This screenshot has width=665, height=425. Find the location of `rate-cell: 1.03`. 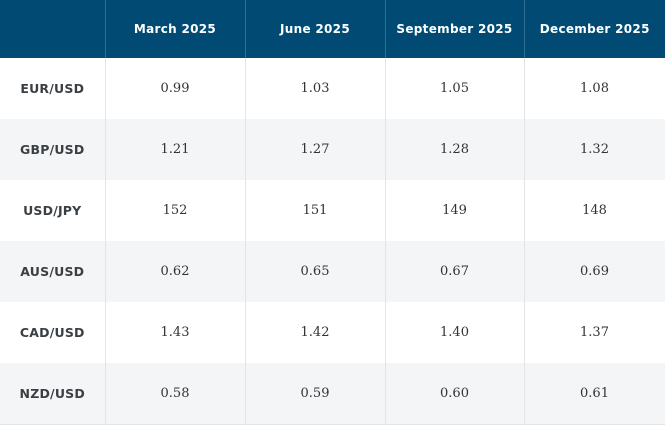

rate-cell: 1.03 is located at coordinates (314, 88).